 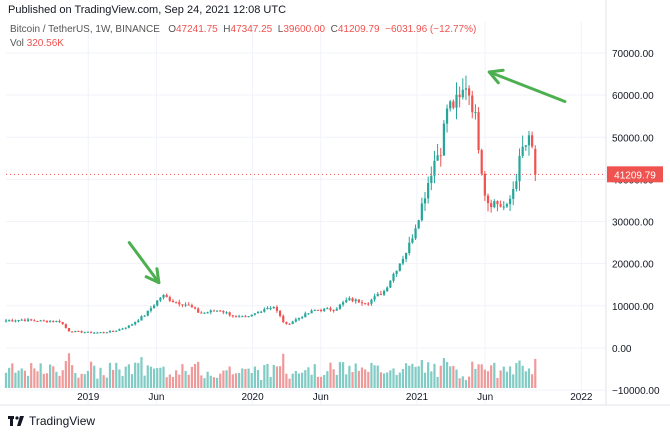 What do you see at coordinates (158, 276) in the screenshot?
I see `arrow-head` at bounding box center [158, 276].